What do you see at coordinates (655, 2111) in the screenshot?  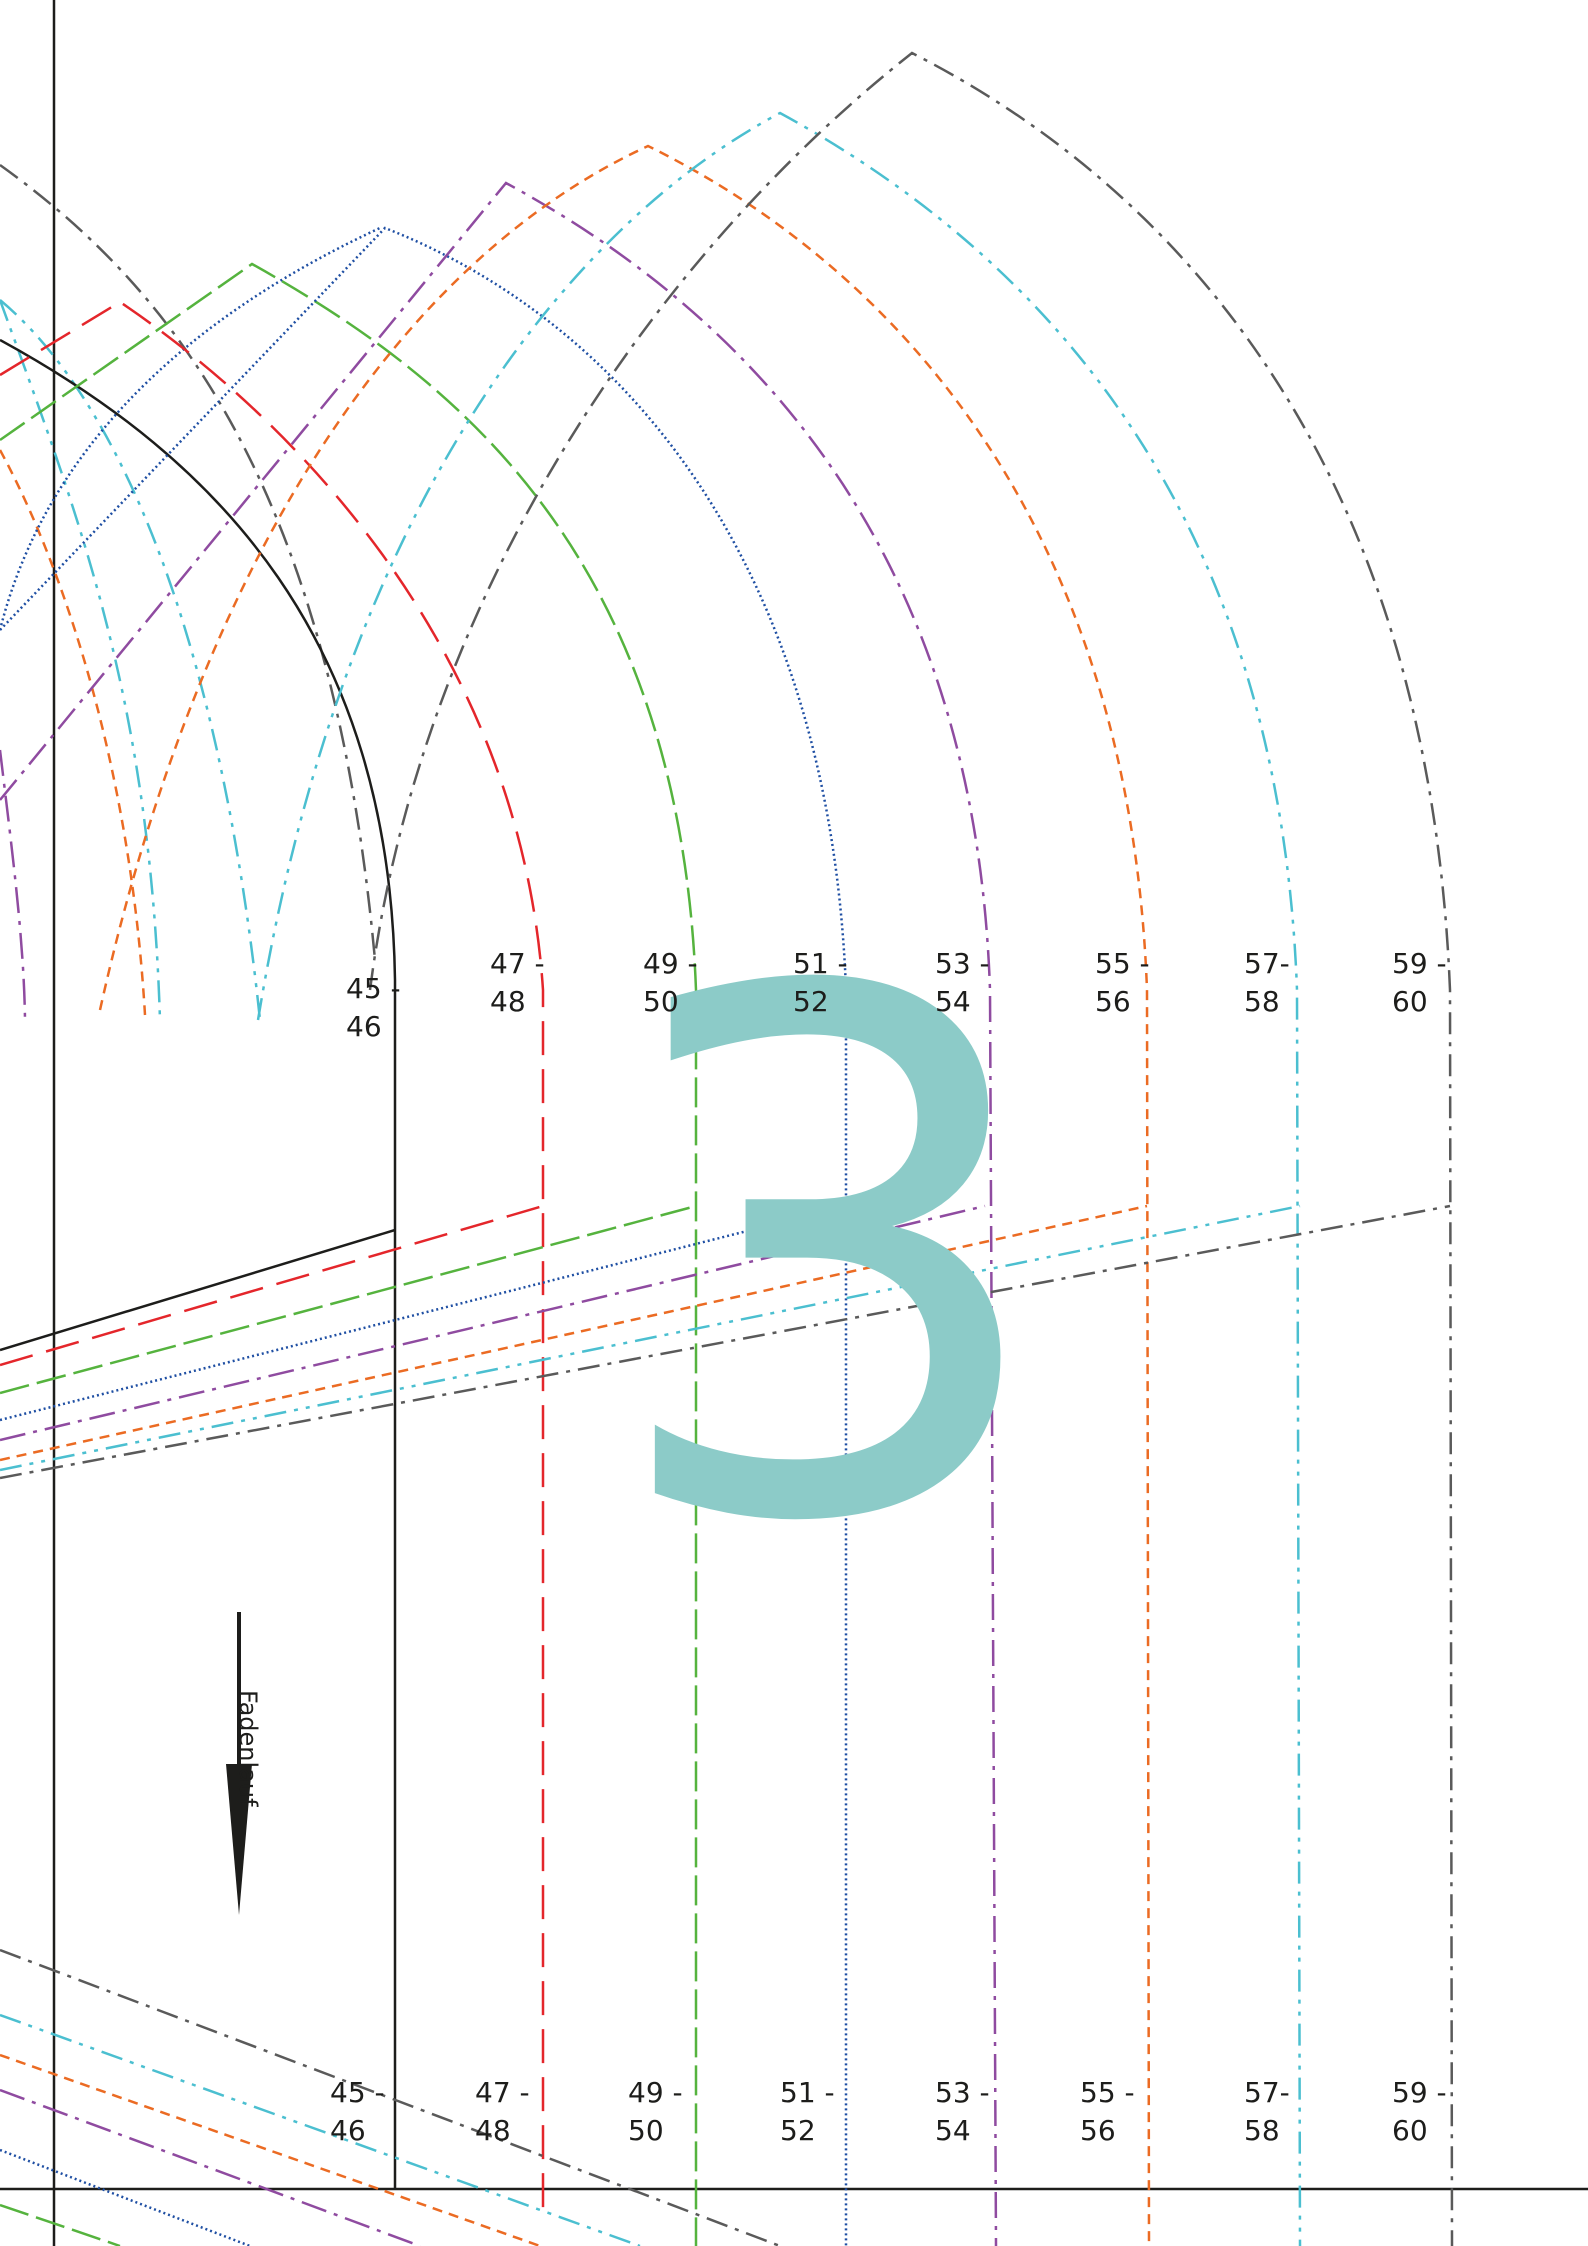 I see `size-label-lower-49-50: 49 - 50` at bounding box center [655, 2111].